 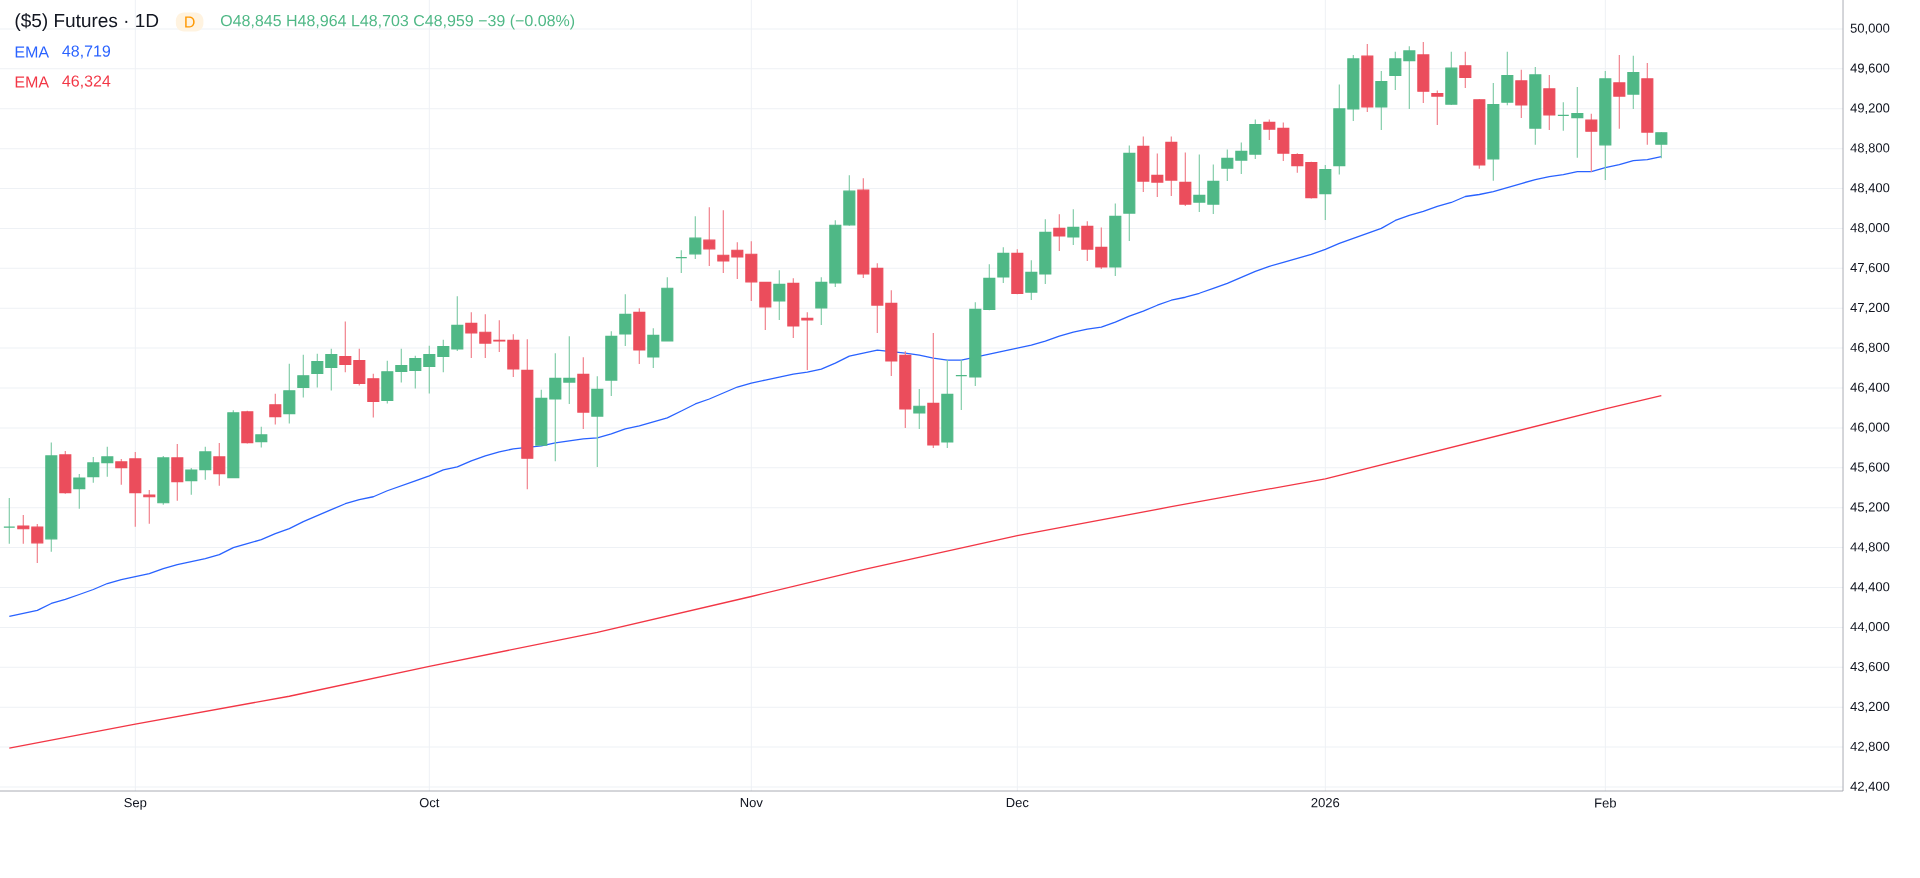 I want to click on x-tick-label: 2026, so click(x=1325, y=803).